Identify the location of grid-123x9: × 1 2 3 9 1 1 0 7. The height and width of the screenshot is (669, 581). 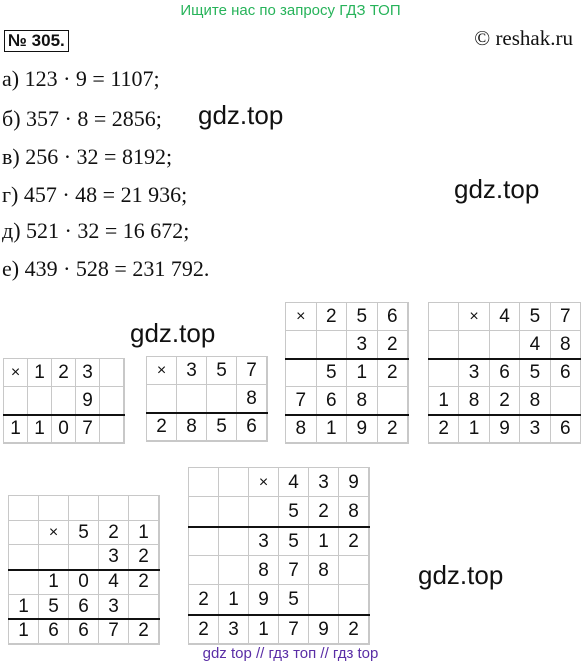
(64, 401).